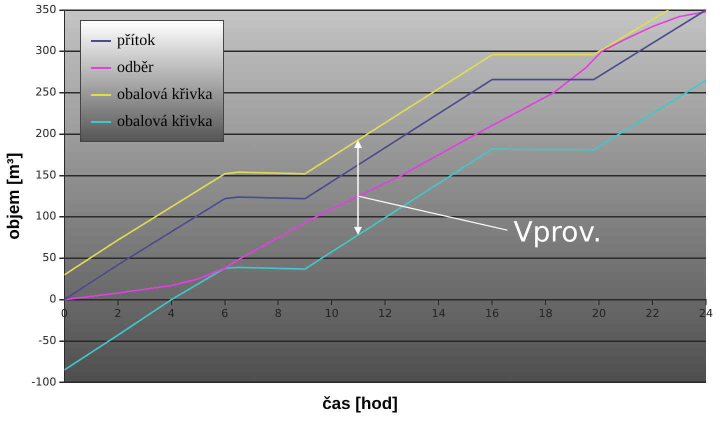 This screenshot has width=720, height=421. What do you see at coordinates (706, 313) in the screenshot?
I see `x-tick-label: 24` at bounding box center [706, 313].